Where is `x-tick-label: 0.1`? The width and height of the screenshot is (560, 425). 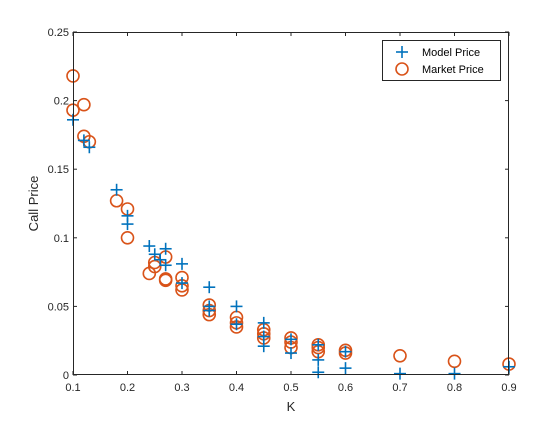 x-tick-label: 0.1 is located at coordinates (72, 388).